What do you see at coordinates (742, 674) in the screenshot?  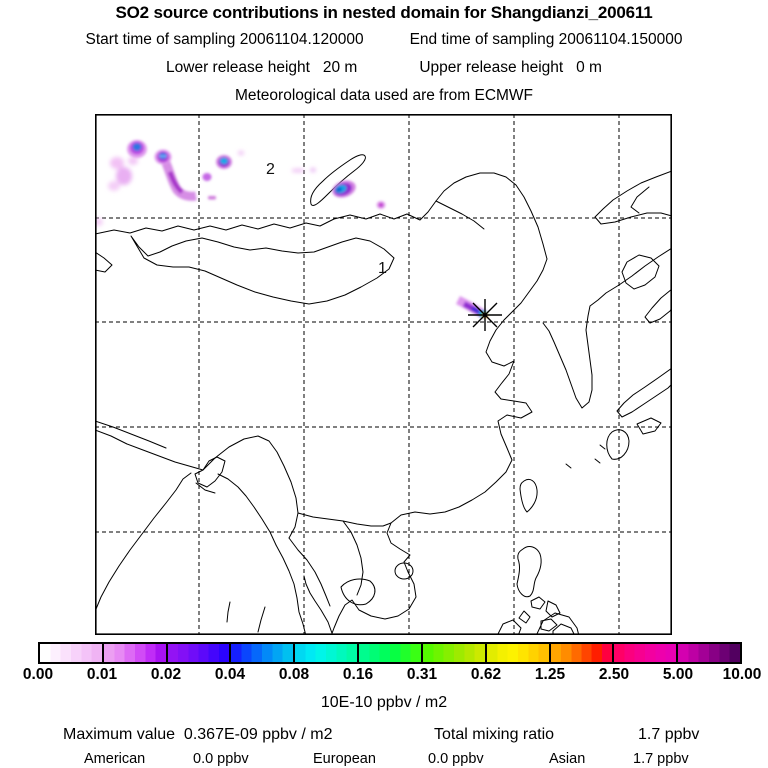 I see `colorbar-tick-label: 10.00` at bounding box center [742, 674].